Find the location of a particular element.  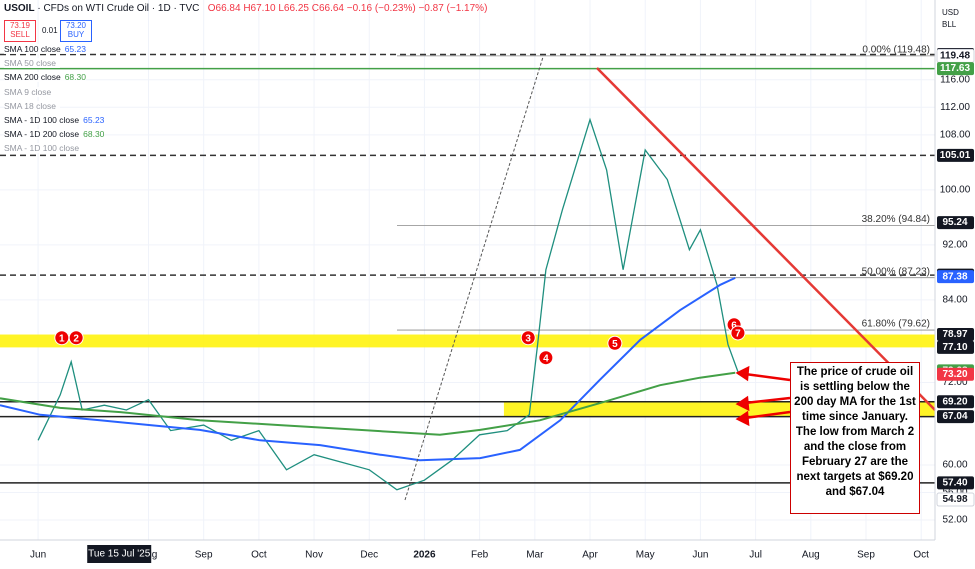

x-tick-label: Feb is located at coordinates (480, 555).